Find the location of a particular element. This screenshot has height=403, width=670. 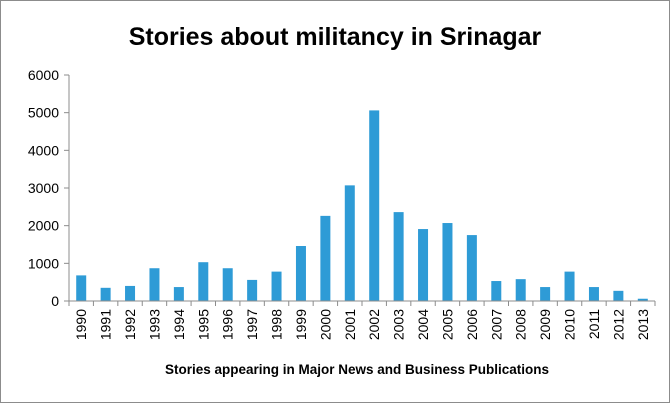

y-tick-label: 2000 is located at coordinates (43, 226).